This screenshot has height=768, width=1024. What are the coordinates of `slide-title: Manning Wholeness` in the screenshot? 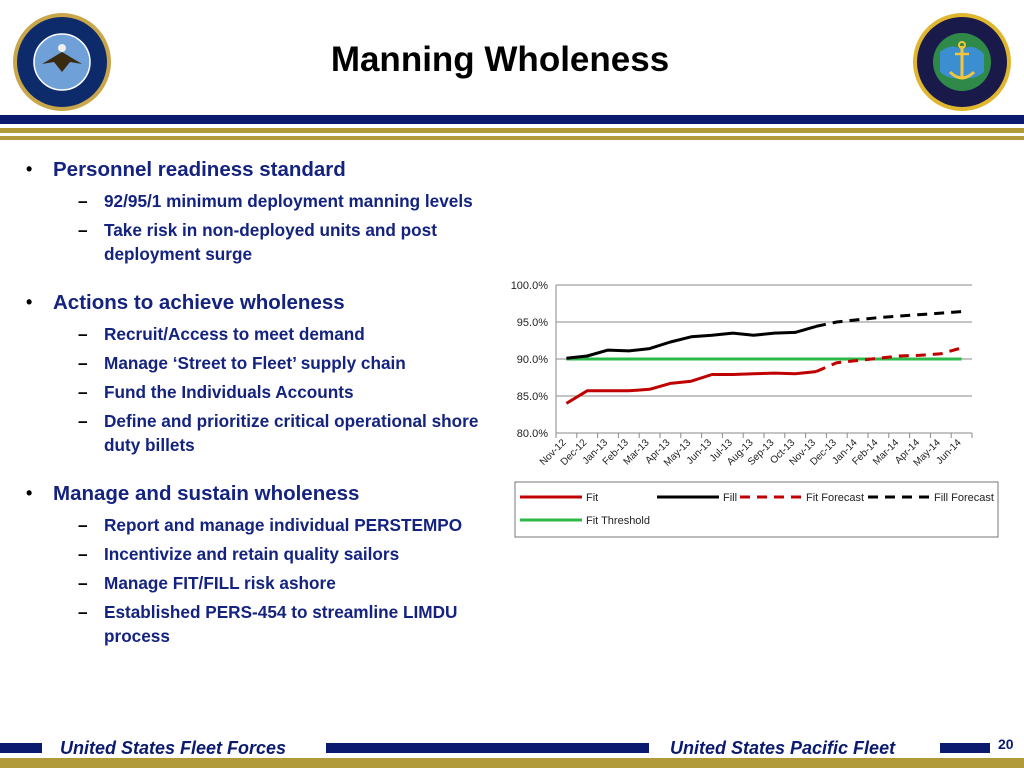 It's located at (500, 59).